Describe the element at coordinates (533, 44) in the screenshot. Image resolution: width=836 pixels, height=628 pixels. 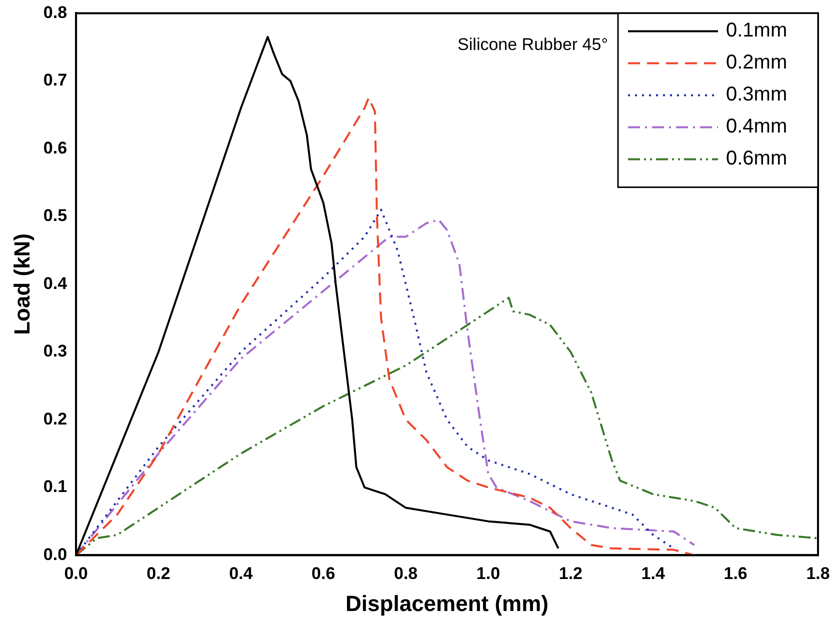
I see `annotation: Silicone Rubber 45°` at that location.